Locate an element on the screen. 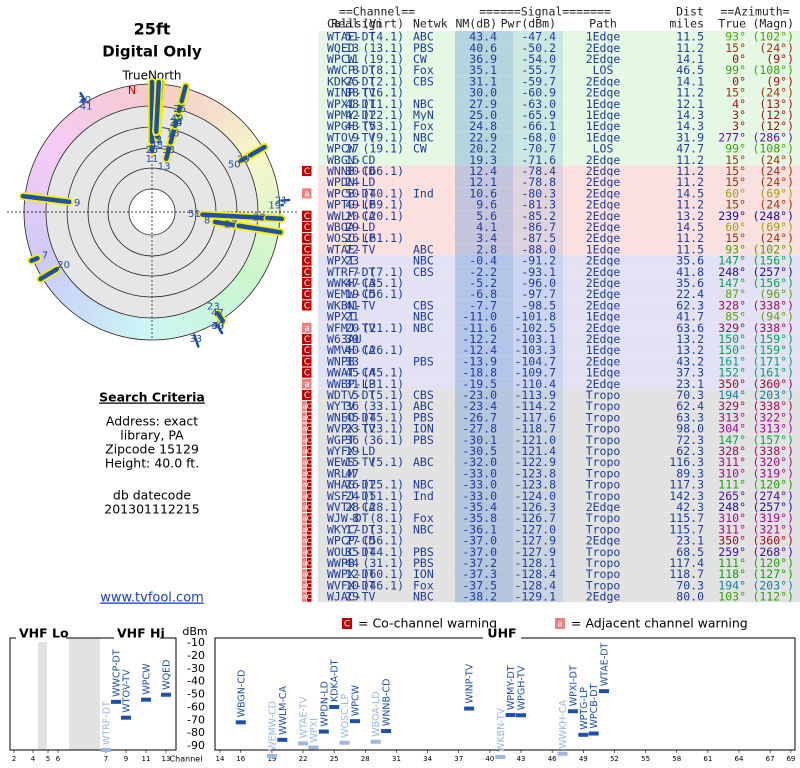  cell: MyN is located at coordinates (423, 115).